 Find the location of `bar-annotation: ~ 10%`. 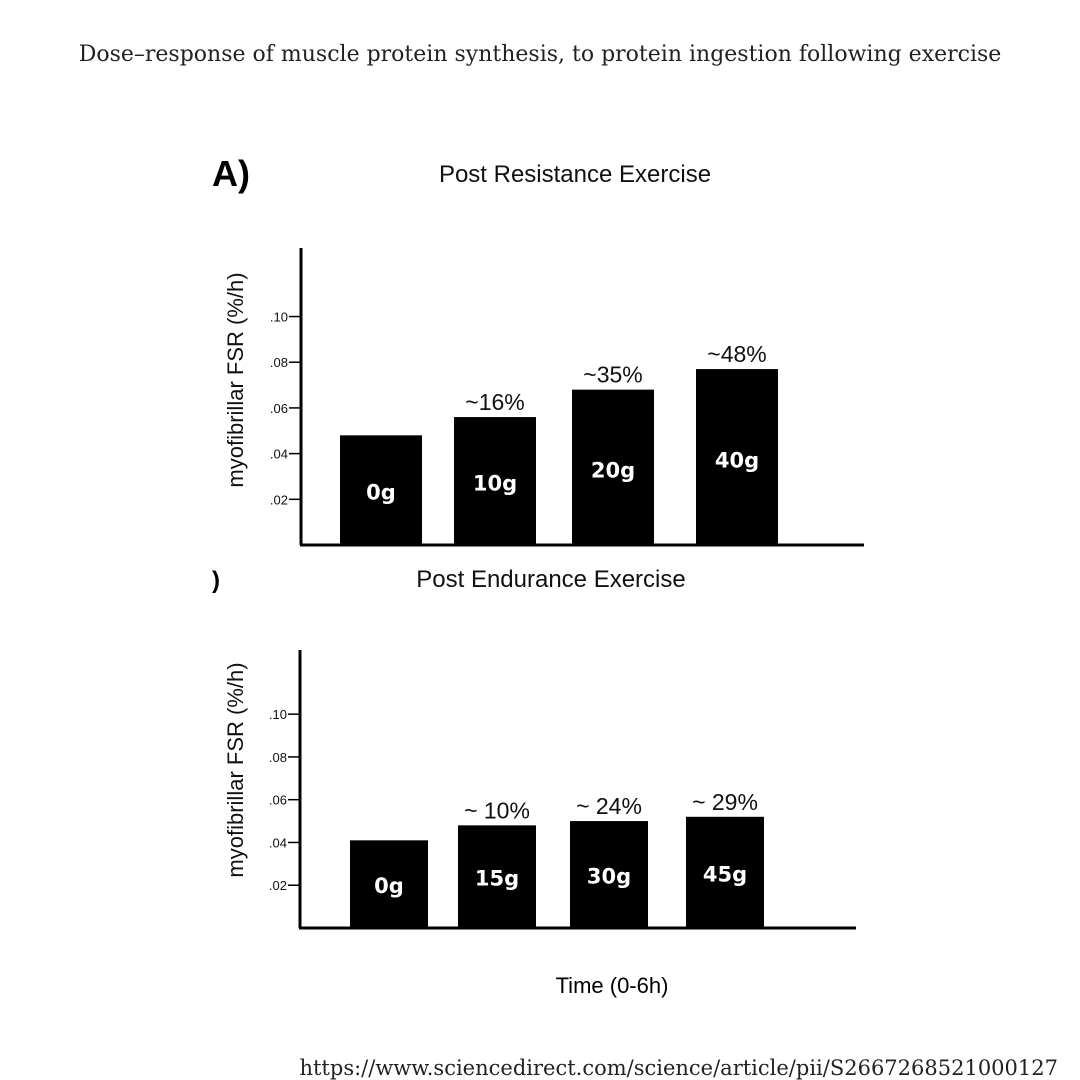

bar-annotation: ~ 10% is located at coordinates (497, 810).